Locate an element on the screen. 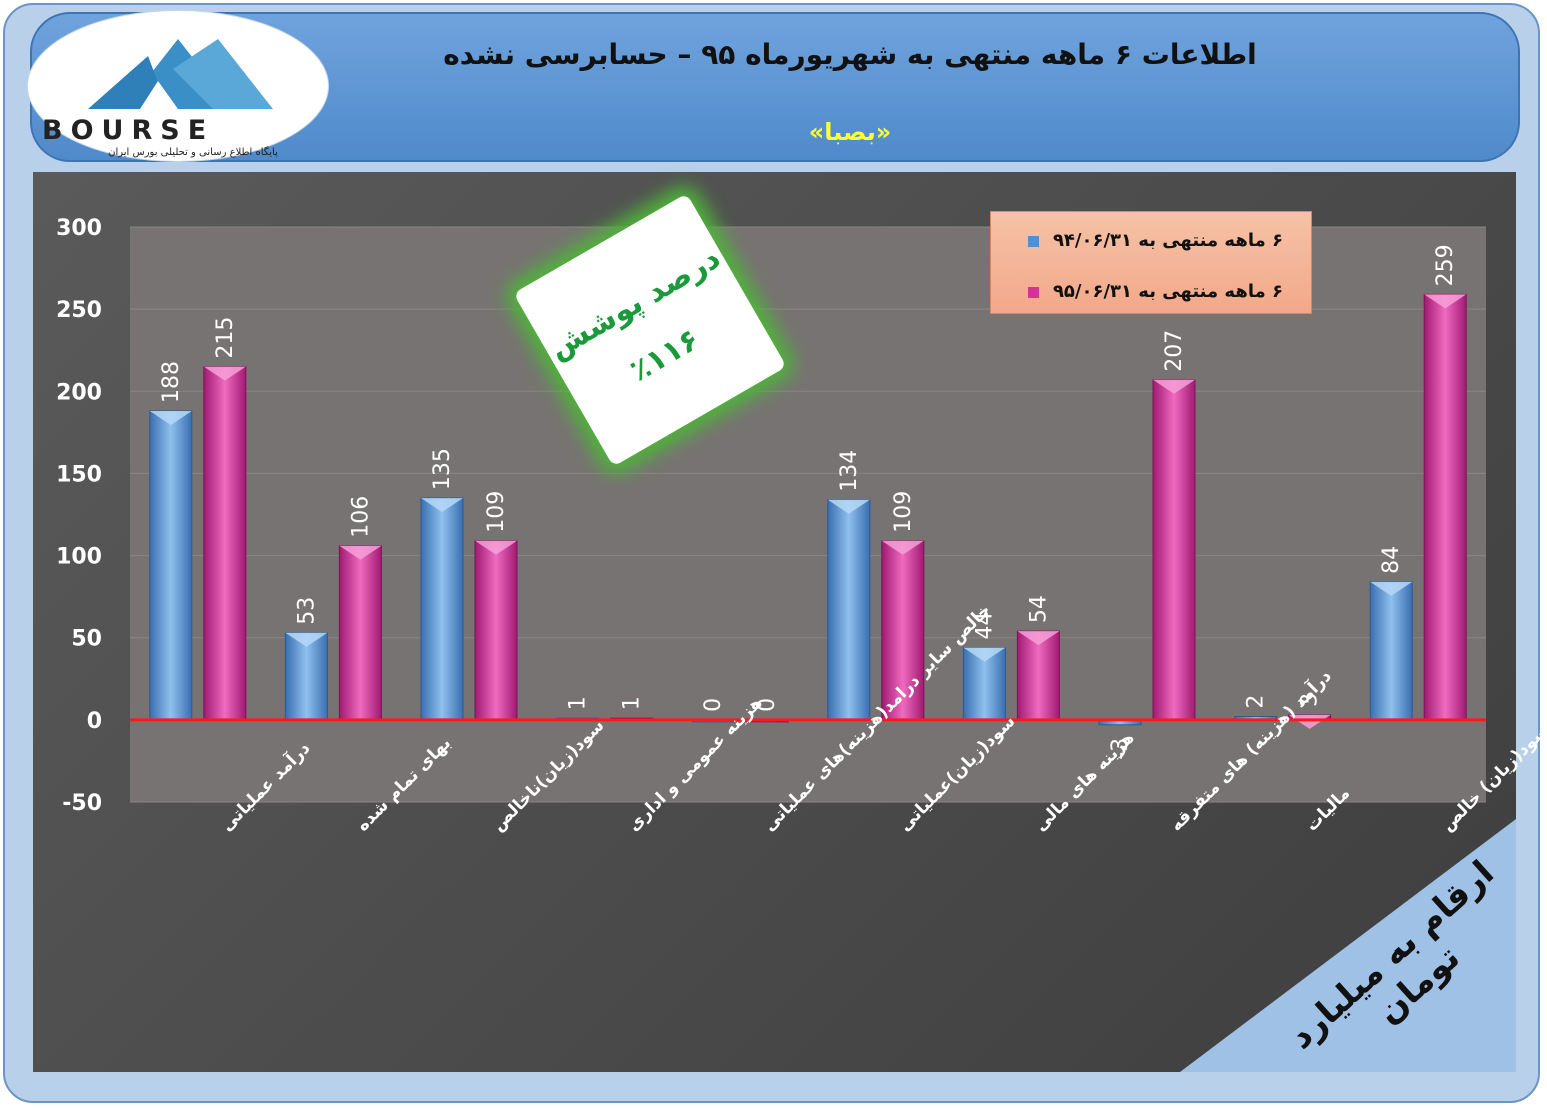 This screenshot has height=1110, width=1547. company-symbol: «بصبا» is located at coordinates (850, 132).